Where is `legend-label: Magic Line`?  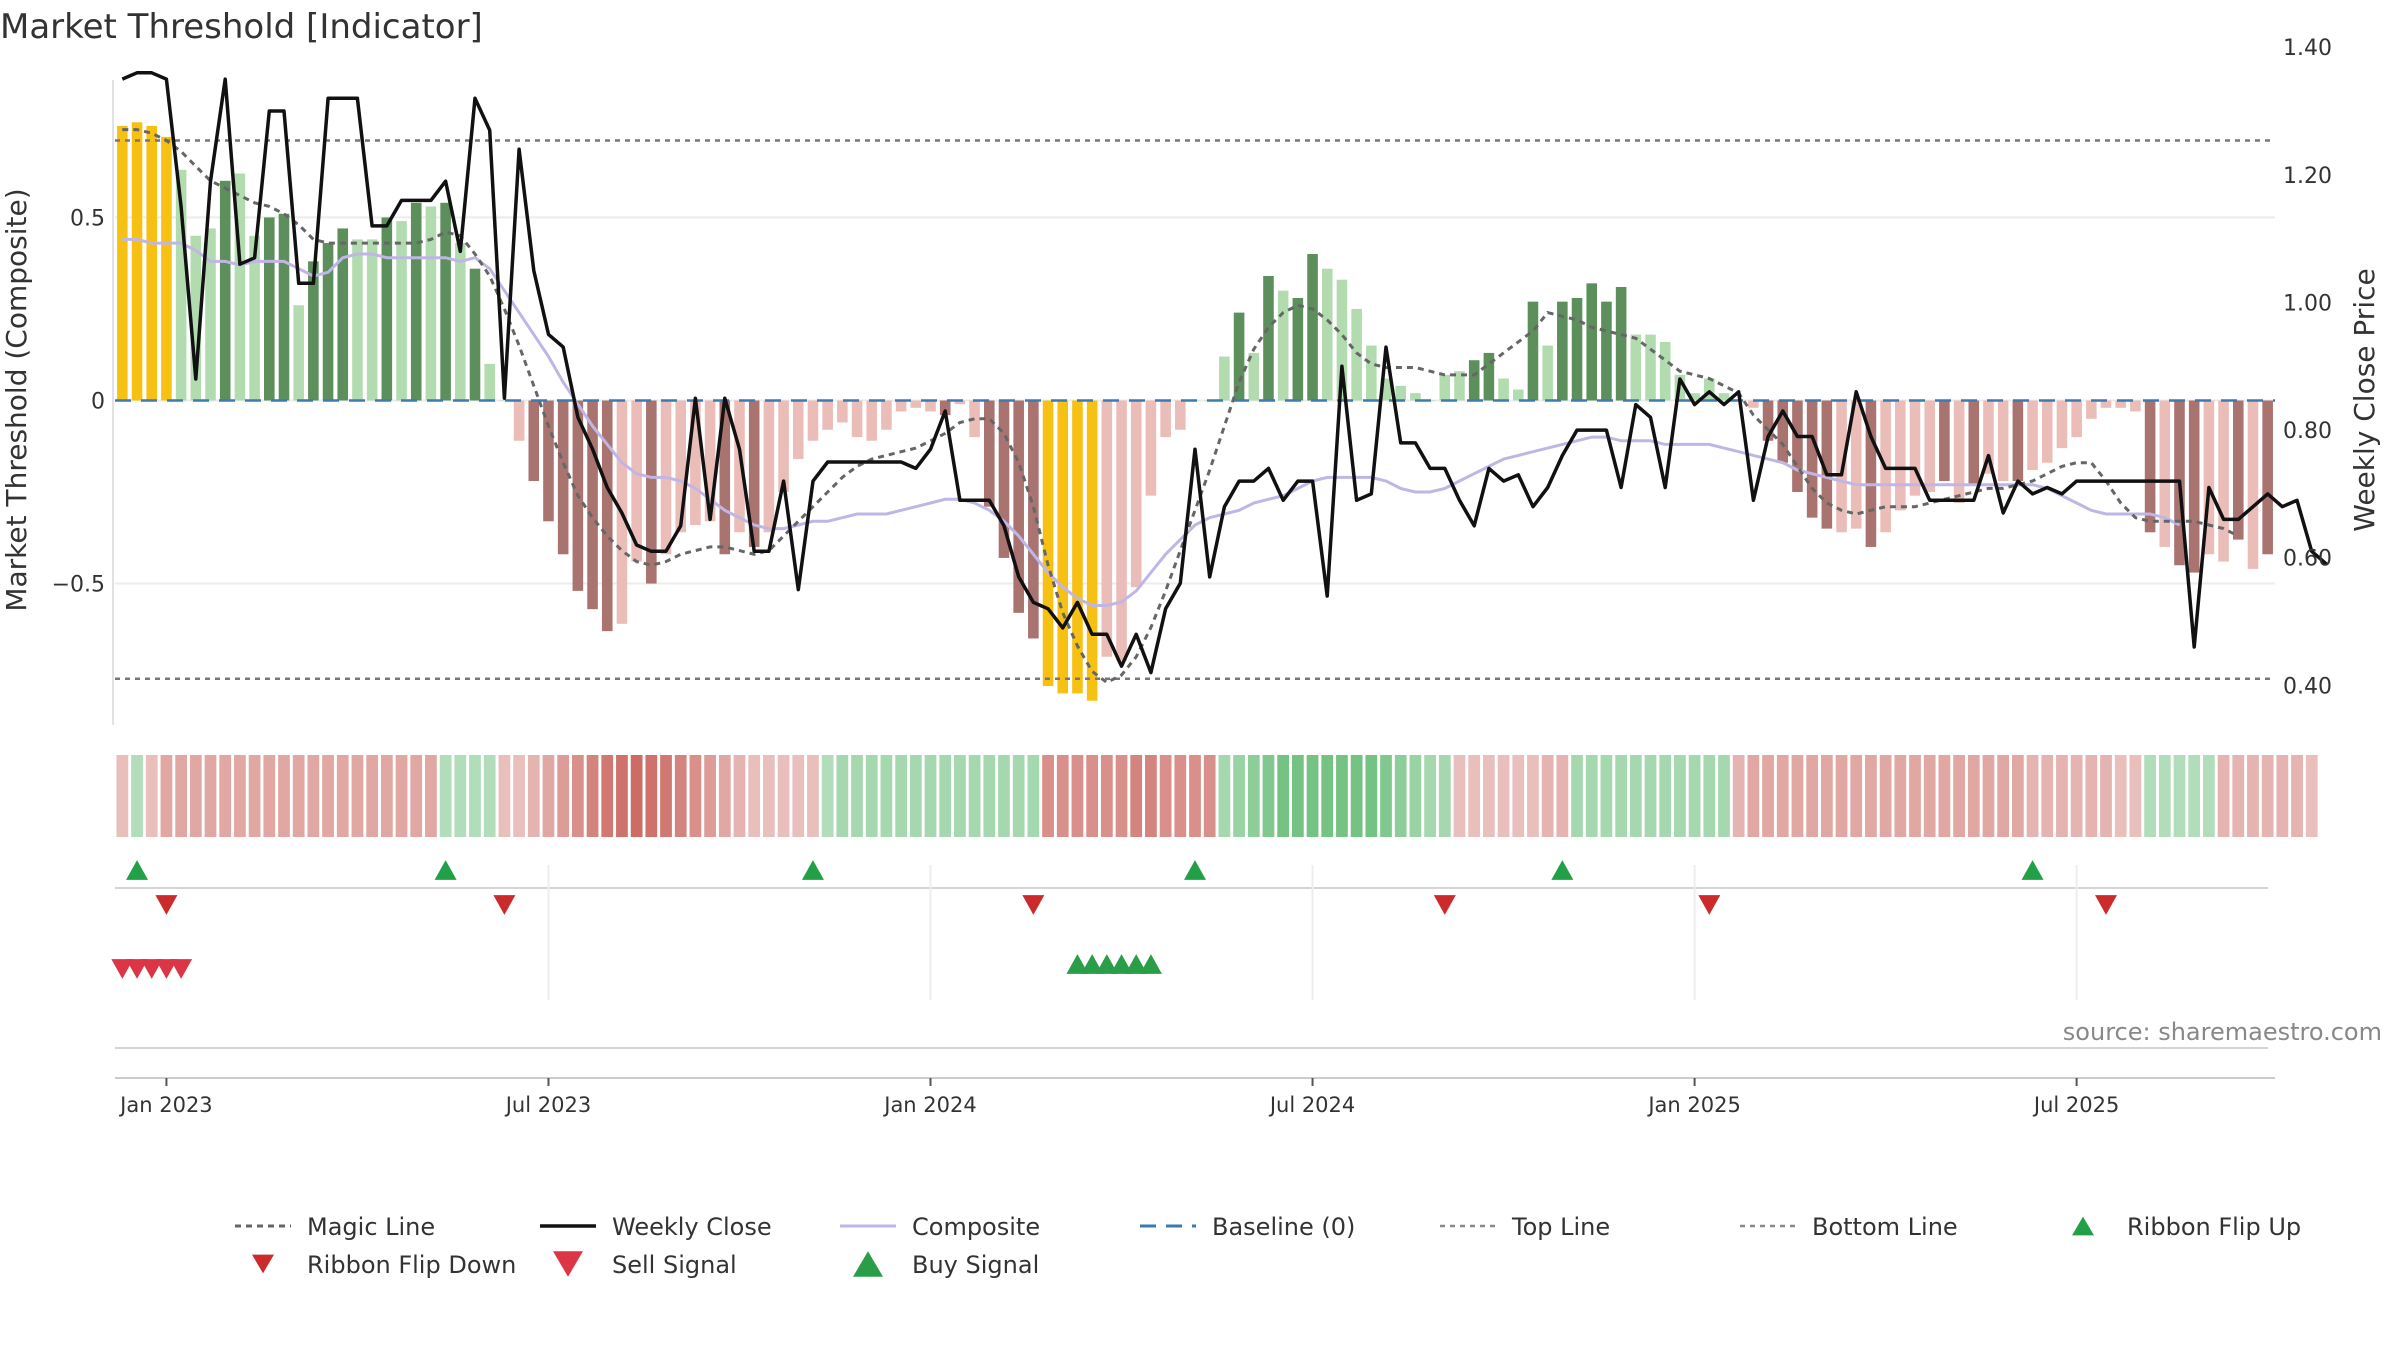 legend-label: Magic Line is located at coordinates (371, 1227).